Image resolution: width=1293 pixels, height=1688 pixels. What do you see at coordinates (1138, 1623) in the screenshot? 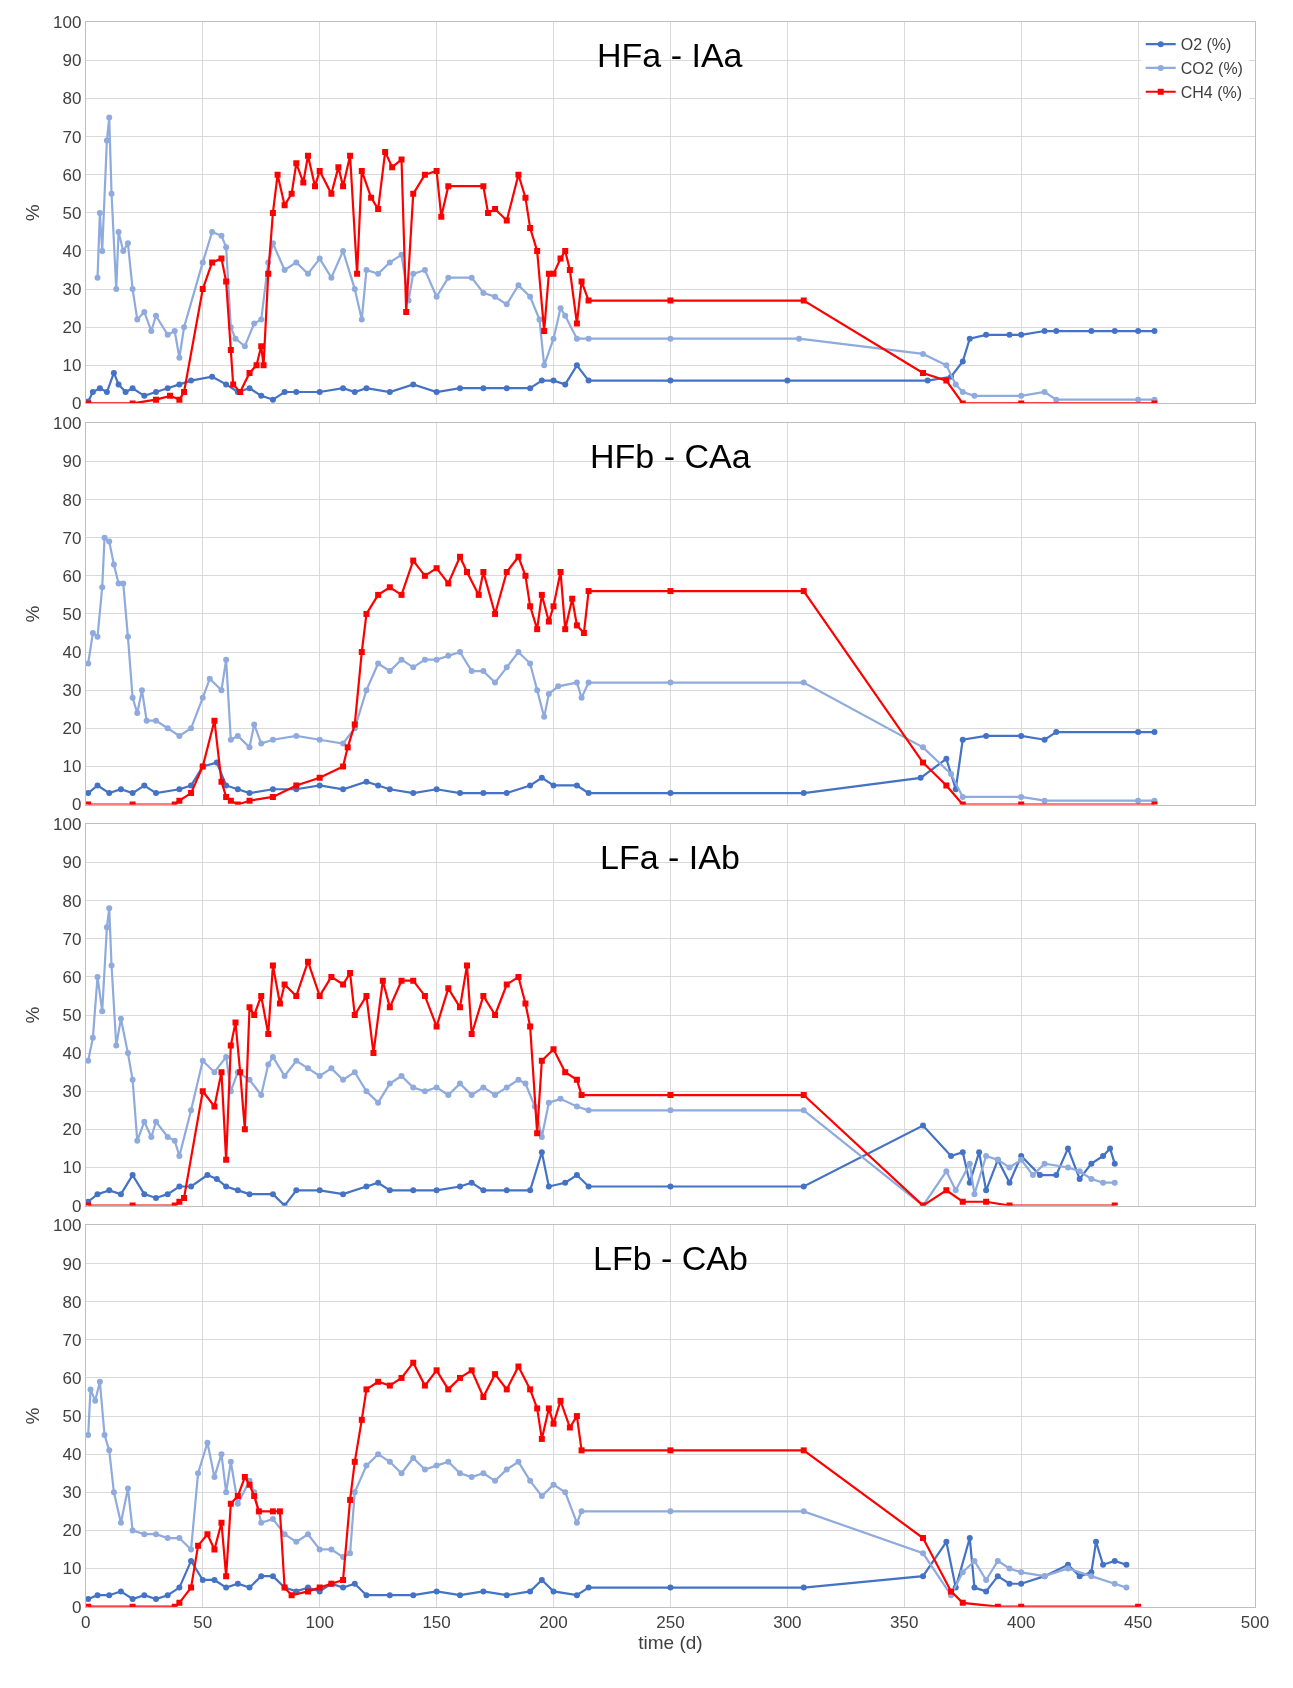
I see `x-tick-label: 450` at bounding box center [1138, 1623].